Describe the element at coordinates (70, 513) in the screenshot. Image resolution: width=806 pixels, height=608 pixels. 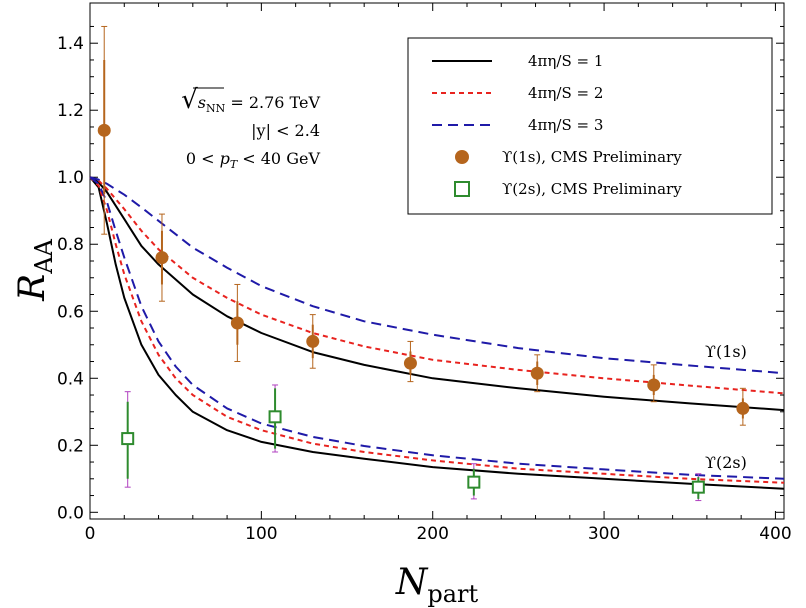
I see `y-tick-label: 0.0` at that location.